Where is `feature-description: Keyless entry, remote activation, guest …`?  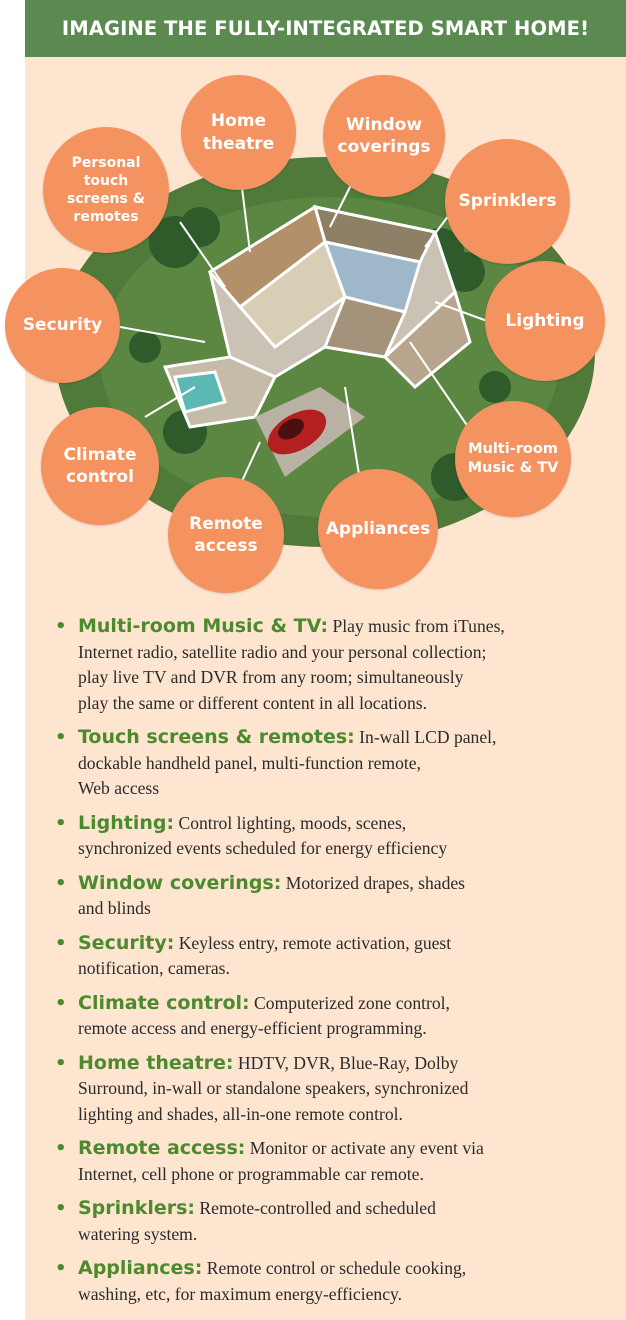
feature-description: Keyless entry, remote activation, guest … is located at coordinates (265, 955).